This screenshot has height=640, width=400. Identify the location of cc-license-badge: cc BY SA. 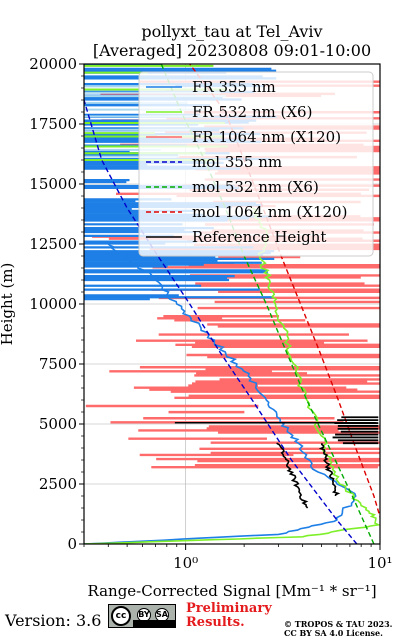
(142, 616).